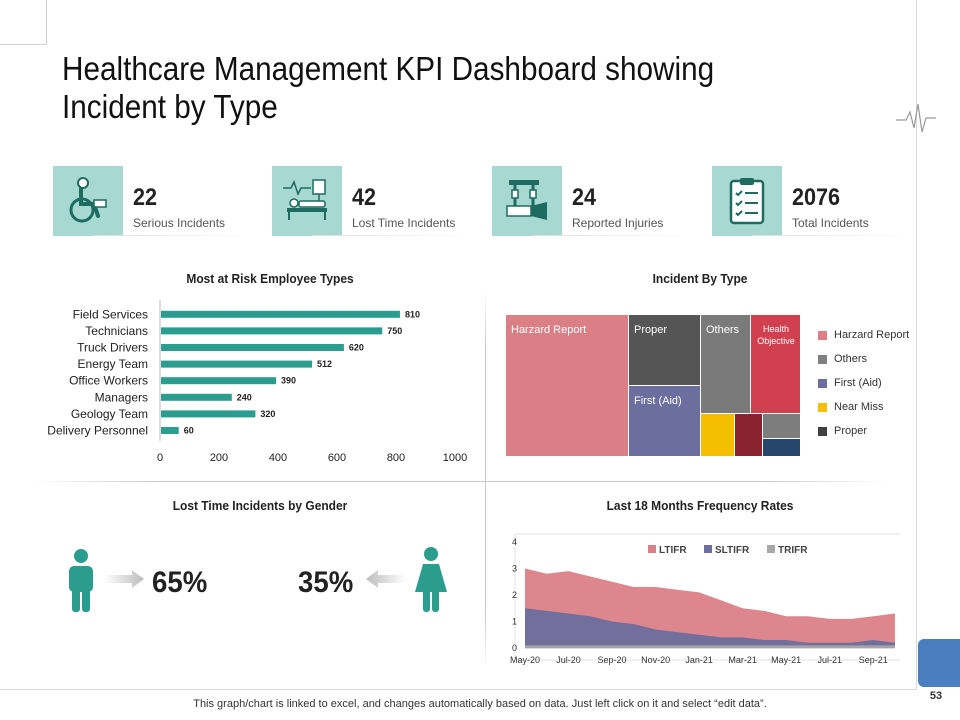  What do you see at coordinates (219, 458) in the screenshot?
I see `bar-x-tick-label: 200` at bounding box center [219, 458].